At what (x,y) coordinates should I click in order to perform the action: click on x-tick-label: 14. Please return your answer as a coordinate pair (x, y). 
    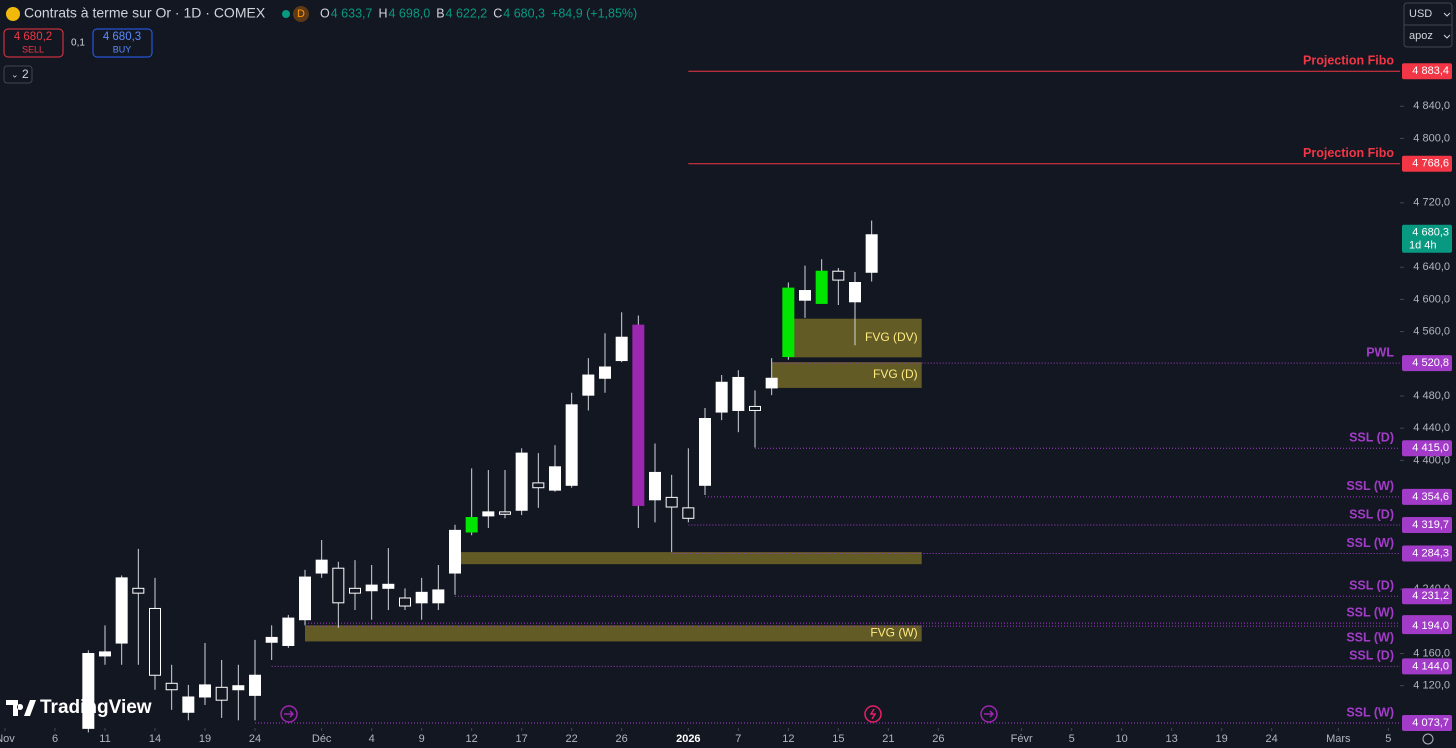
    Looking at the image, I should click on (155, 739).